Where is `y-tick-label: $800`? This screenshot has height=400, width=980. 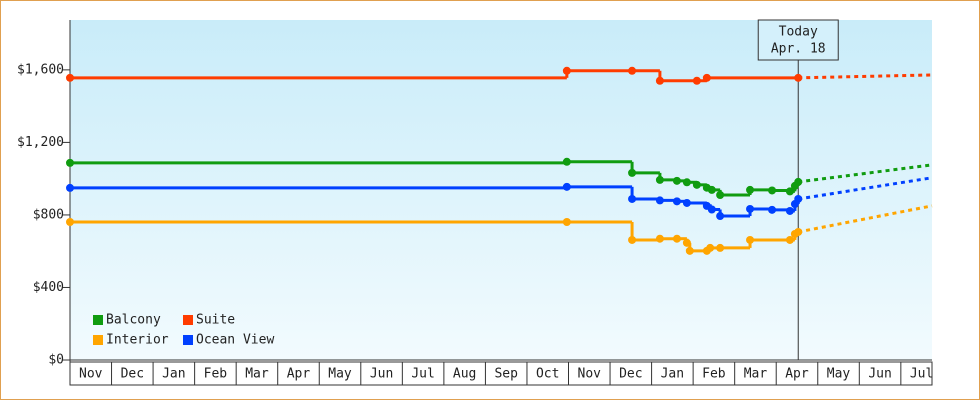
y-tick-label: $800 is located at coordinates (48, 214).